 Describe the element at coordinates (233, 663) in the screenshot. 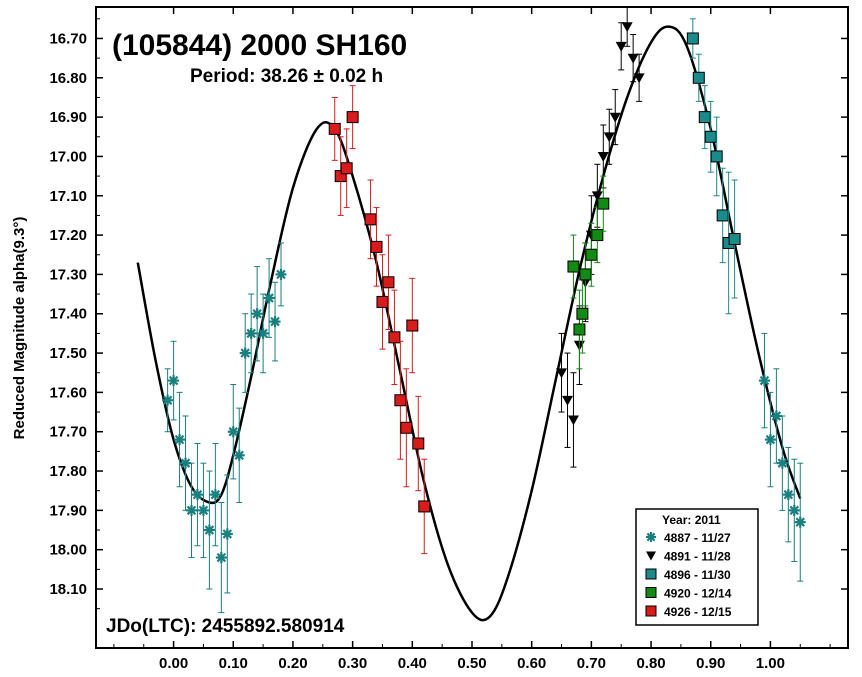

I see `x-tick-label: 0.10` at that location.